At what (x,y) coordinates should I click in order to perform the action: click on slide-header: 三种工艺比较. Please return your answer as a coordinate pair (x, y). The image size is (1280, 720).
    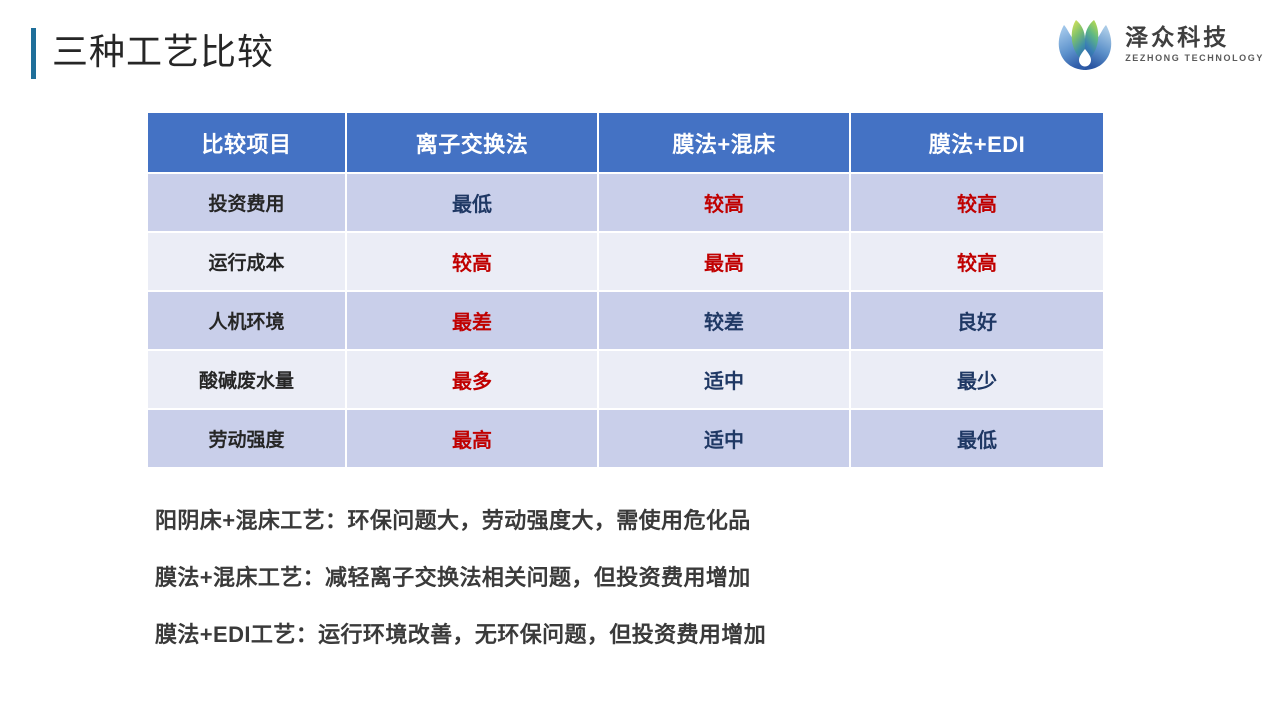
    Looking at the image, I should click on (640, 50).